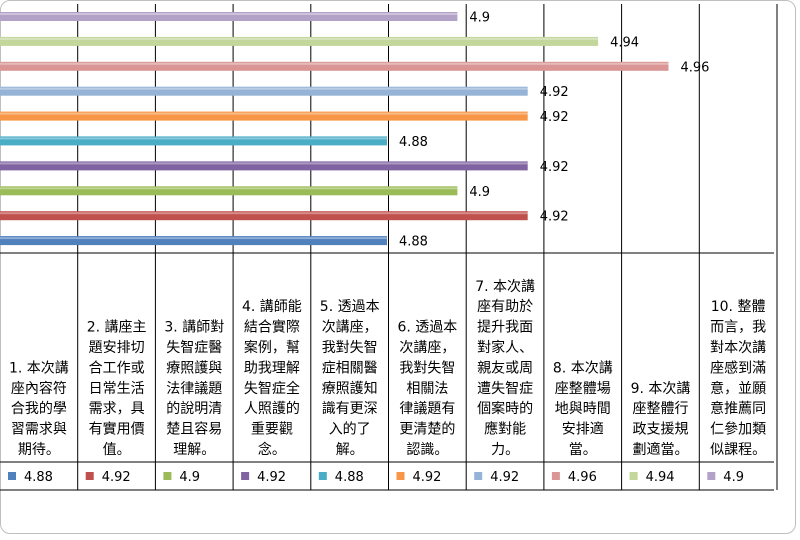  What do you see at coordinates (624, 42) in the screenshot?
I see `data-label: 4.94` at bounding box center [624, 42].